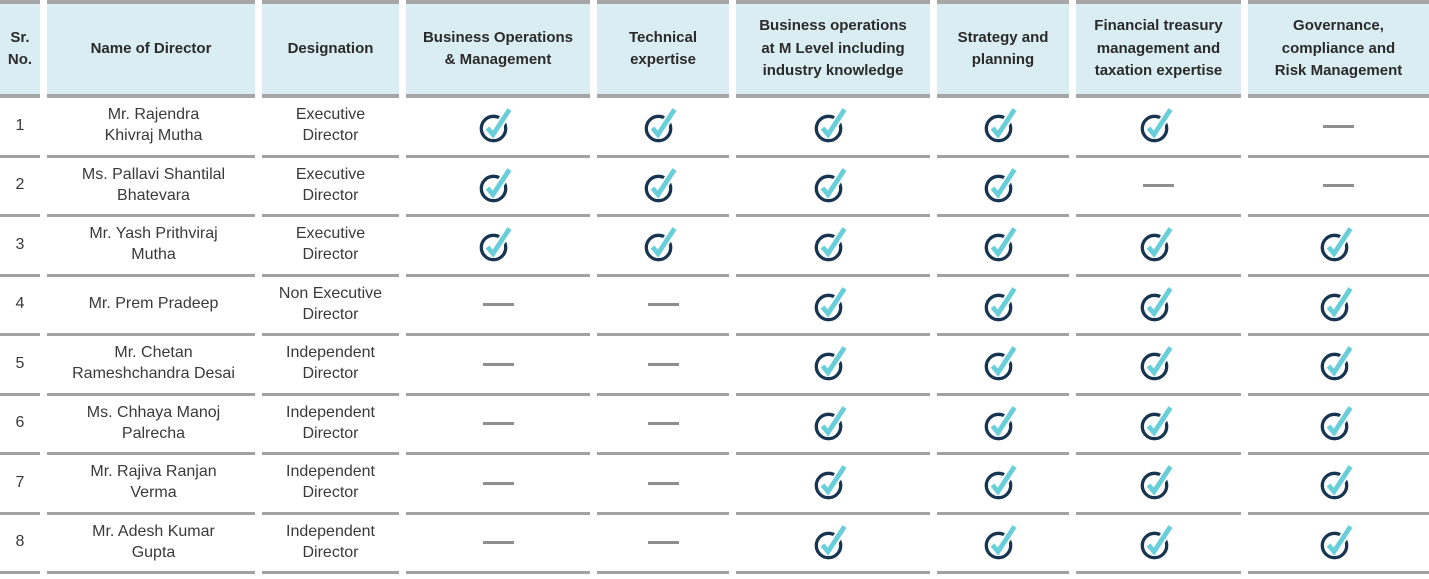 This screenshot has width=1429, height=579. What do you see at coordinates (20, 187) in the screenshot?
I see `sr-no-cell: 2` at bounding box center [20, 187].